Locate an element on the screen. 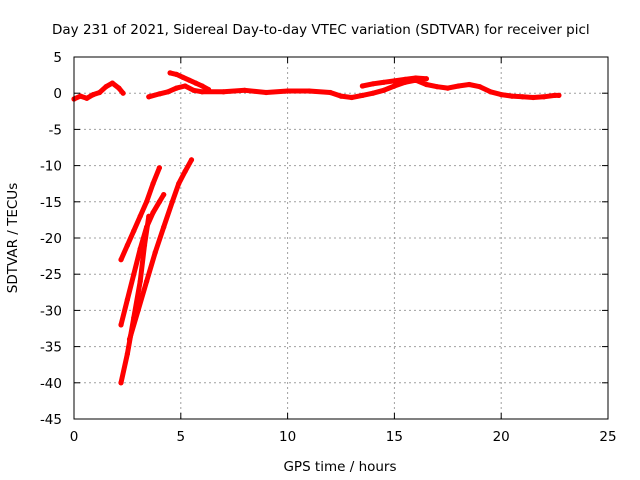  y-tick-label: -20 is located at coordinates (51, 239).